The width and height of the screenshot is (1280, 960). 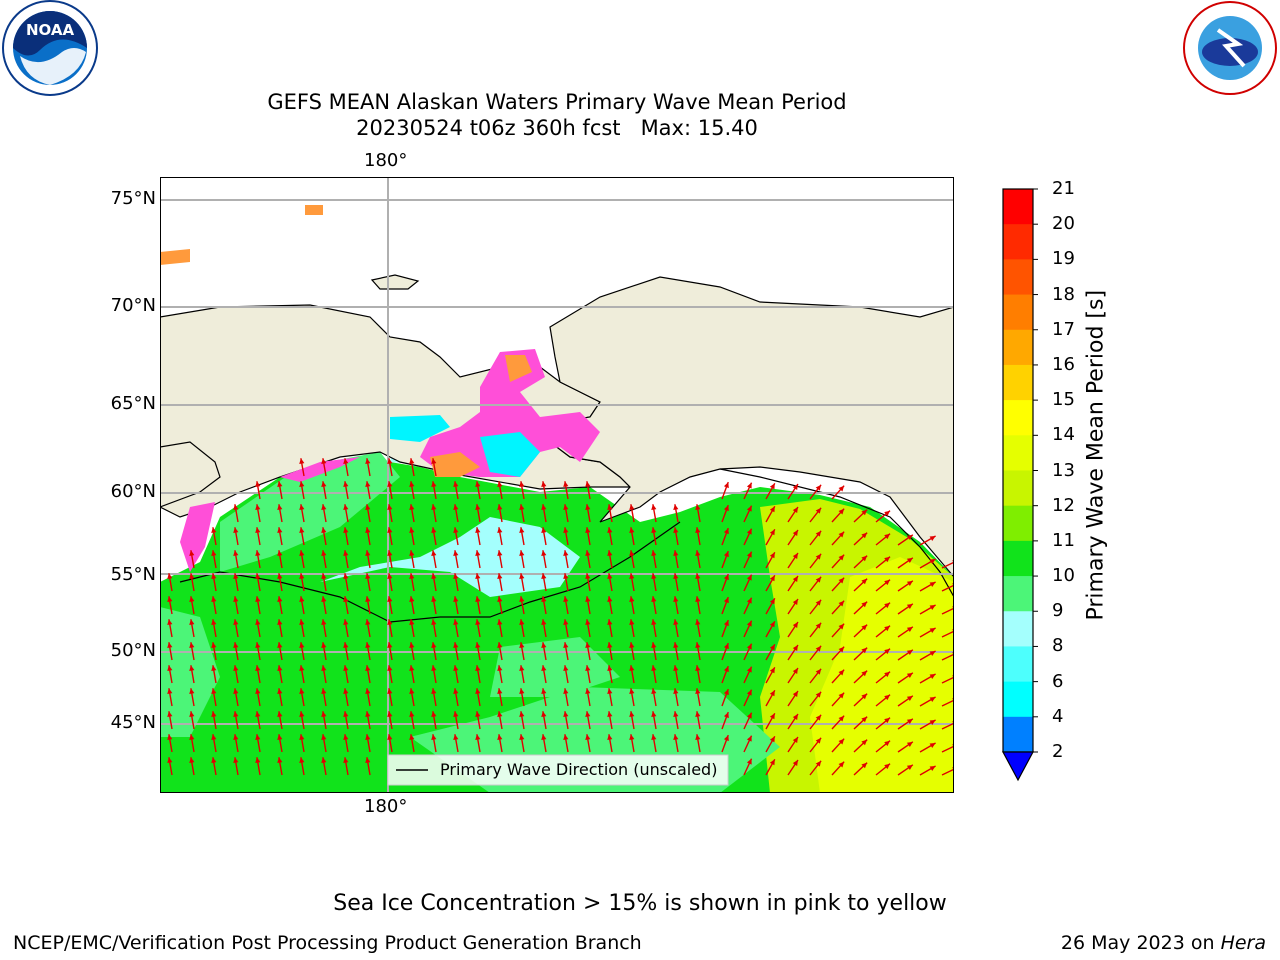 I want to click on colorbar-tick-label: 2, so click(x=1058, y=751).